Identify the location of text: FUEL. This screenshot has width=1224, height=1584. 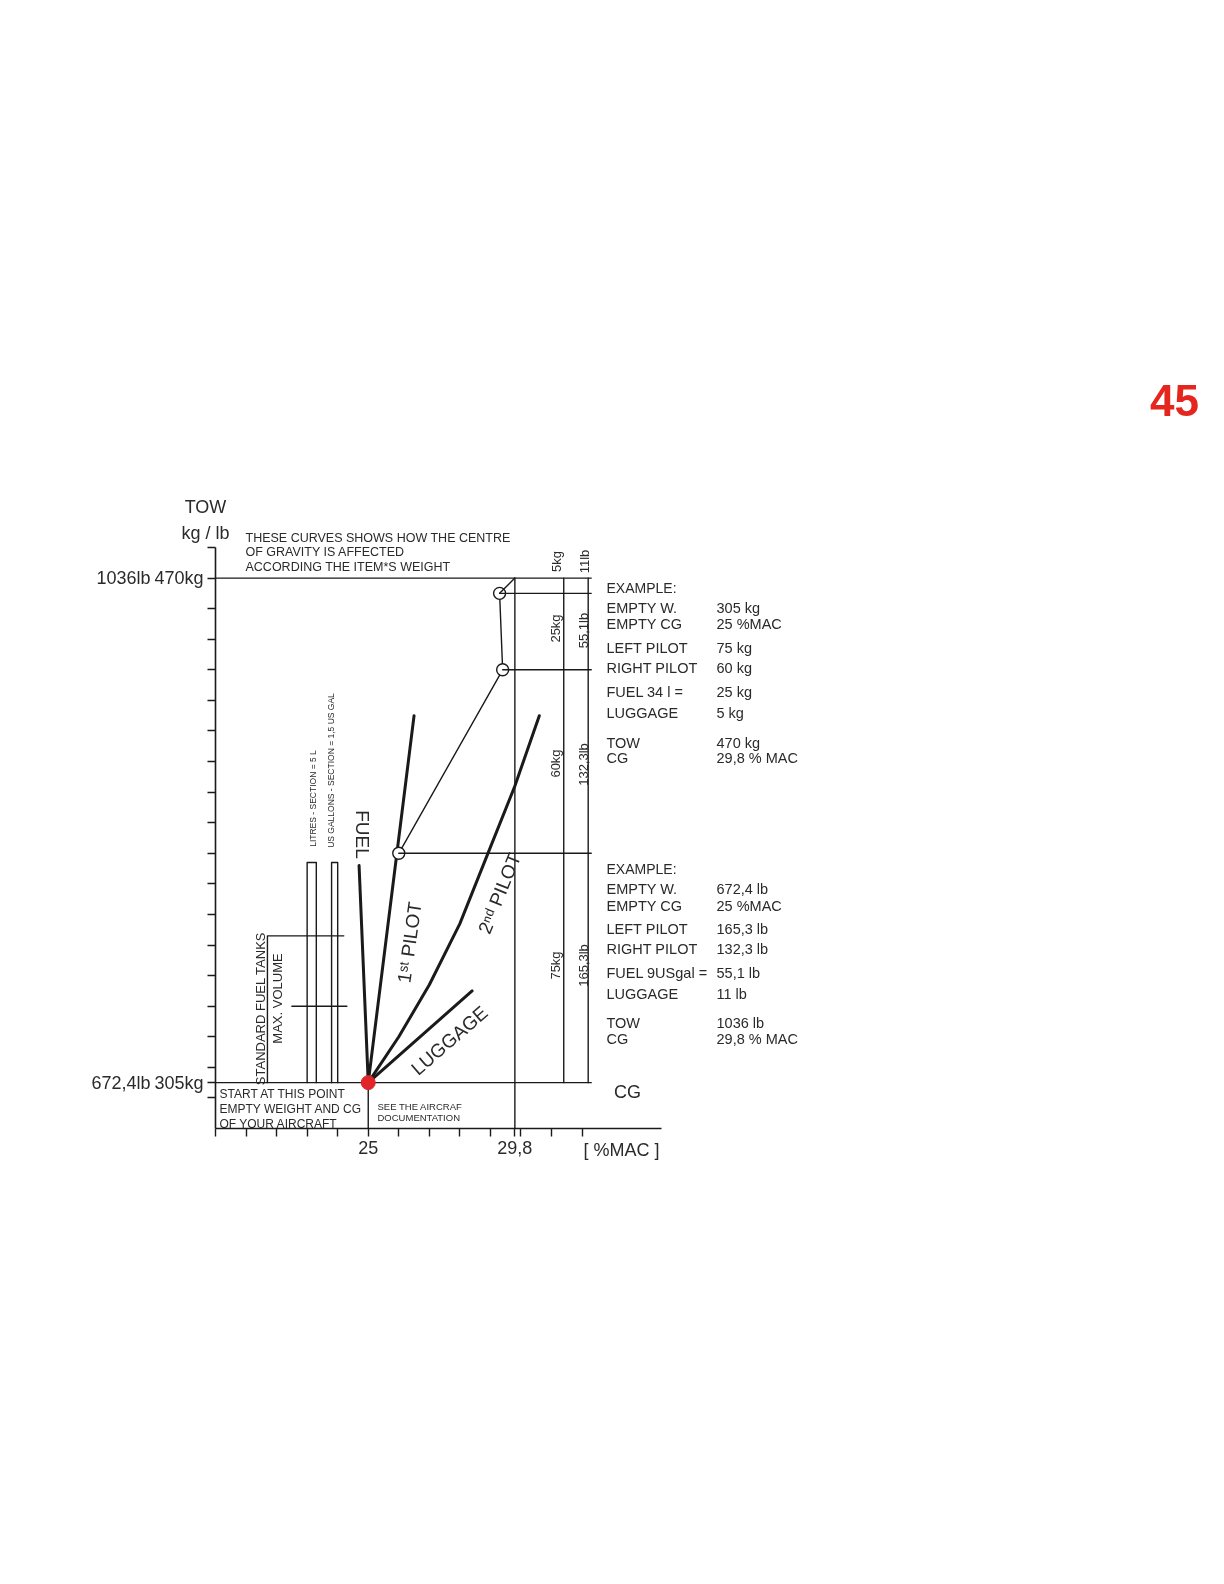
(362, 834).